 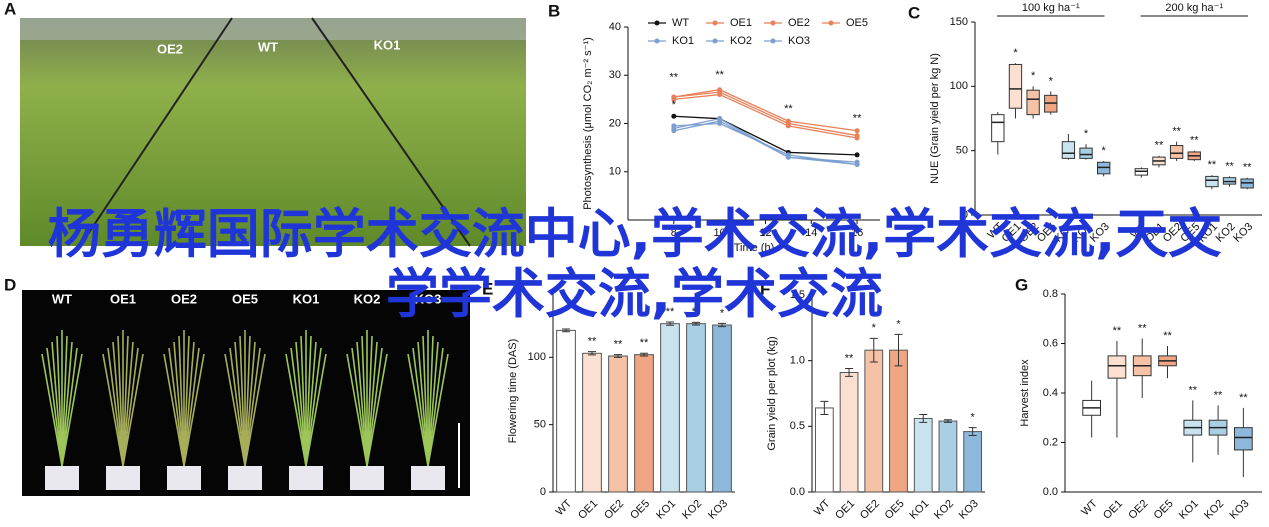 I want to click on y-tick-label: 50, so click(x=962, y=151).